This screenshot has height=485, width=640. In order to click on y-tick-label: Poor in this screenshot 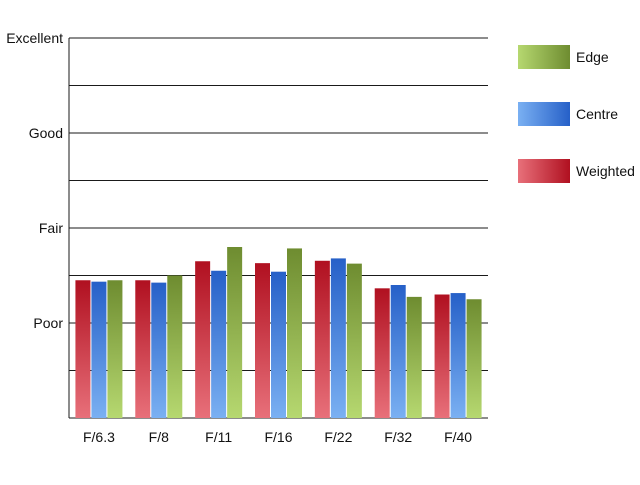, I will do `click(48, 323)`.